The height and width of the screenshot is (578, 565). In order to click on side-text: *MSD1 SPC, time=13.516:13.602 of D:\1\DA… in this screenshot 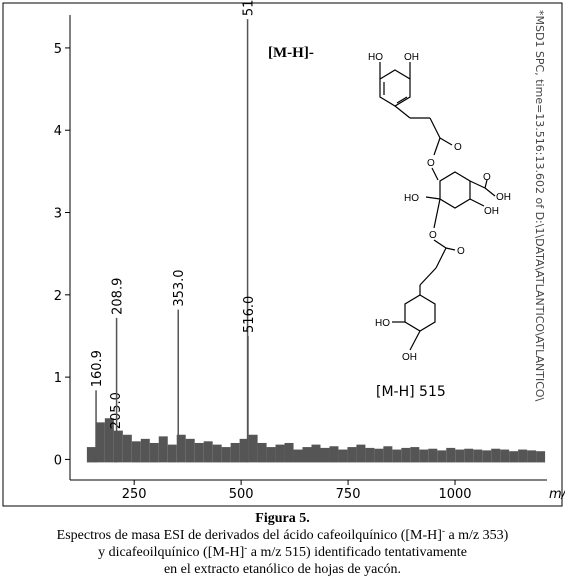, I will do `click(539, 206)`.